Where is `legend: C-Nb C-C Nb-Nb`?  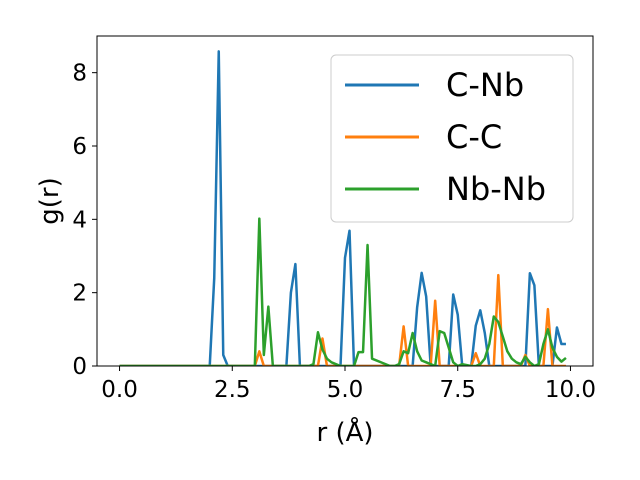
legend: C-Nb C-C Nb-Nb is located at coordinates (452, 138).